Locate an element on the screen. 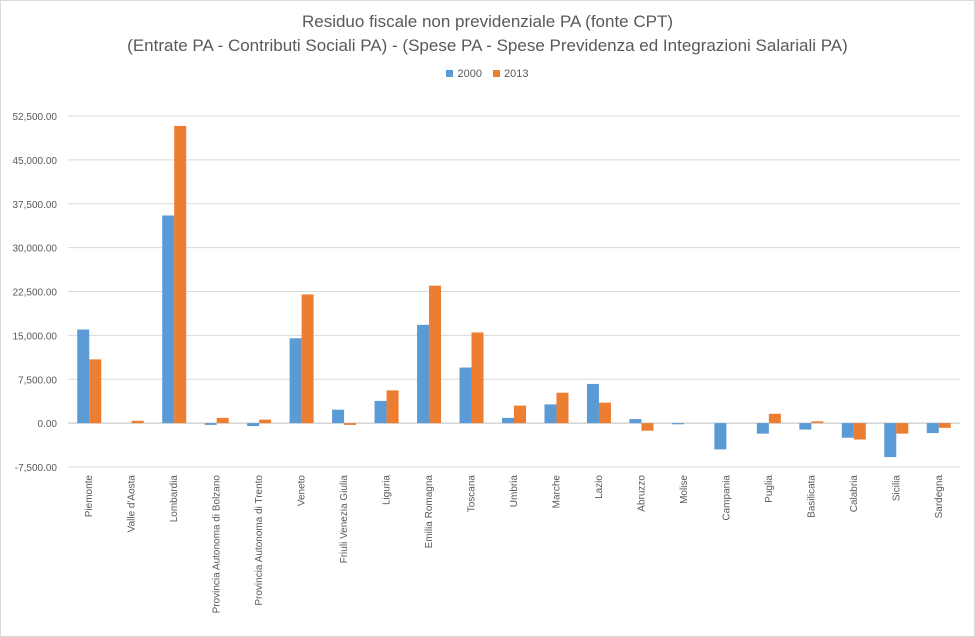 The width and height of the screenshot is (975, 637). legend-swatch-2013 is located at coordinates (497, 73).